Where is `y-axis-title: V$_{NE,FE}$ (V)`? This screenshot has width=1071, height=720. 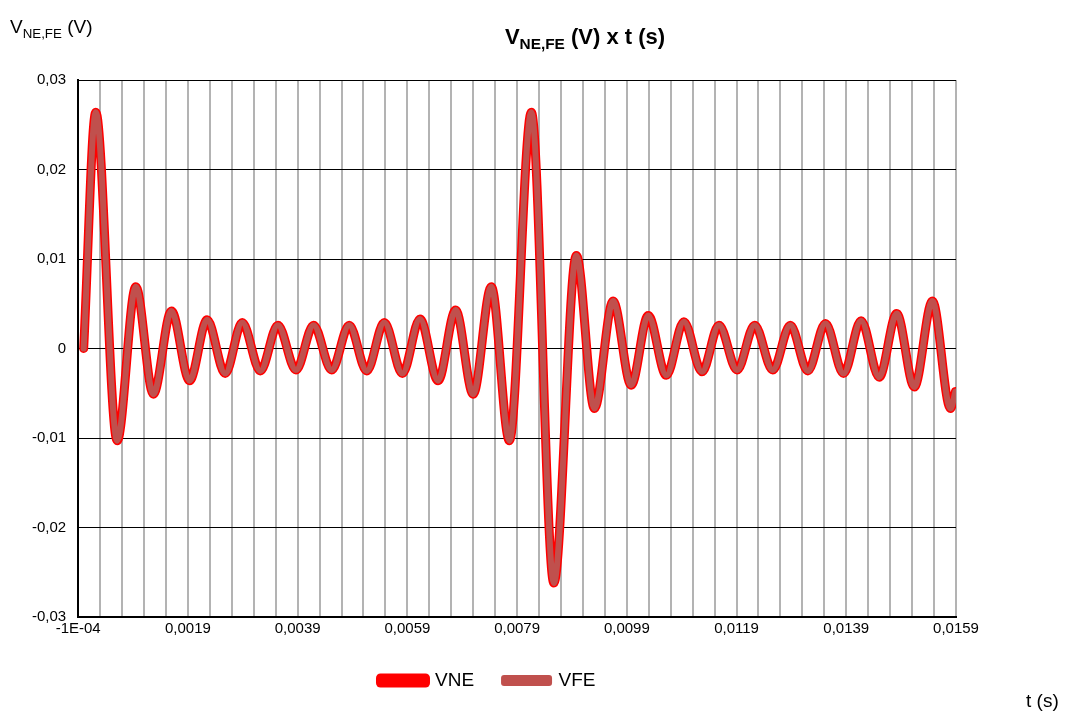 y-axis-title: V$_{NE,FE}$ (V) is located at coordinates (51, 28).